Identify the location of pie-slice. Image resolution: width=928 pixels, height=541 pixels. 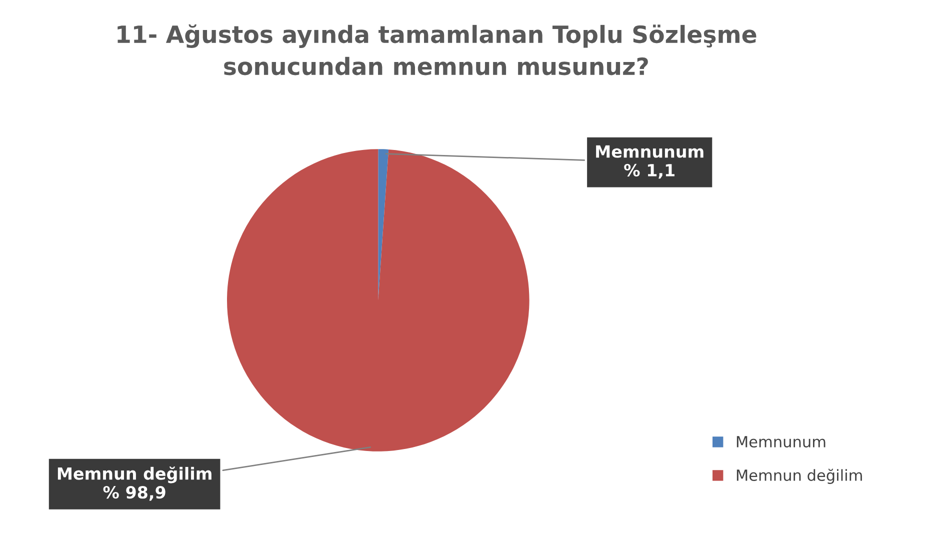
(383, 224).